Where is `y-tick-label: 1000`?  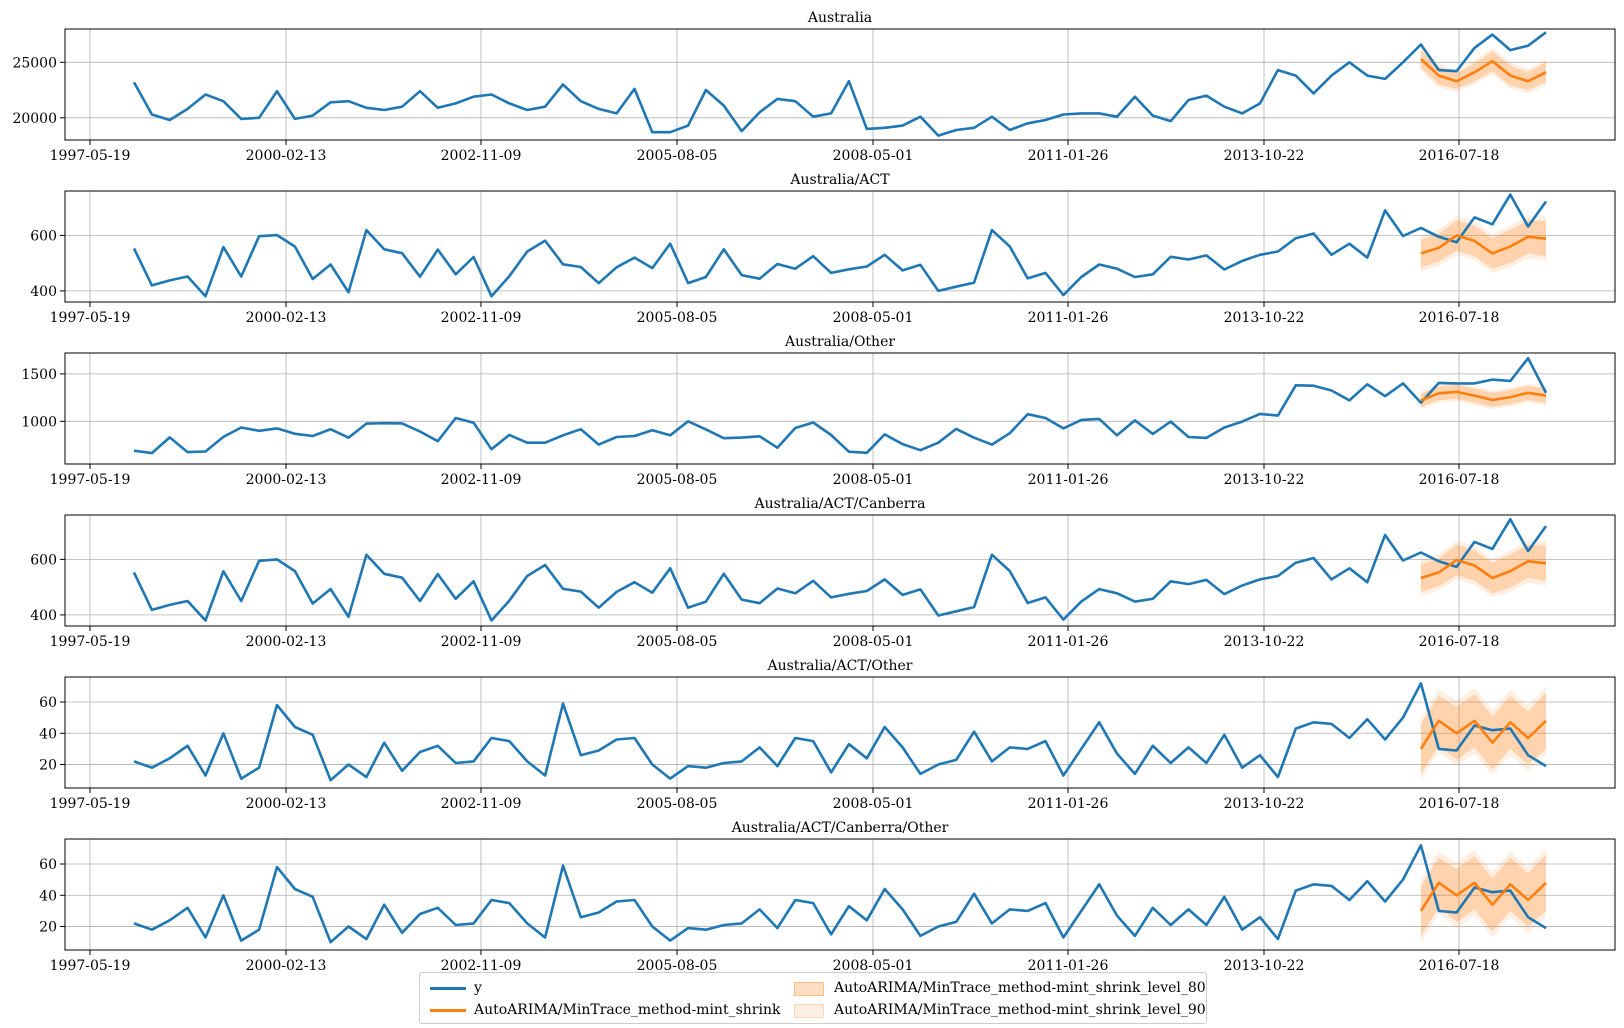 y-tick-label: 1000 is located at coordinates (39, 422).